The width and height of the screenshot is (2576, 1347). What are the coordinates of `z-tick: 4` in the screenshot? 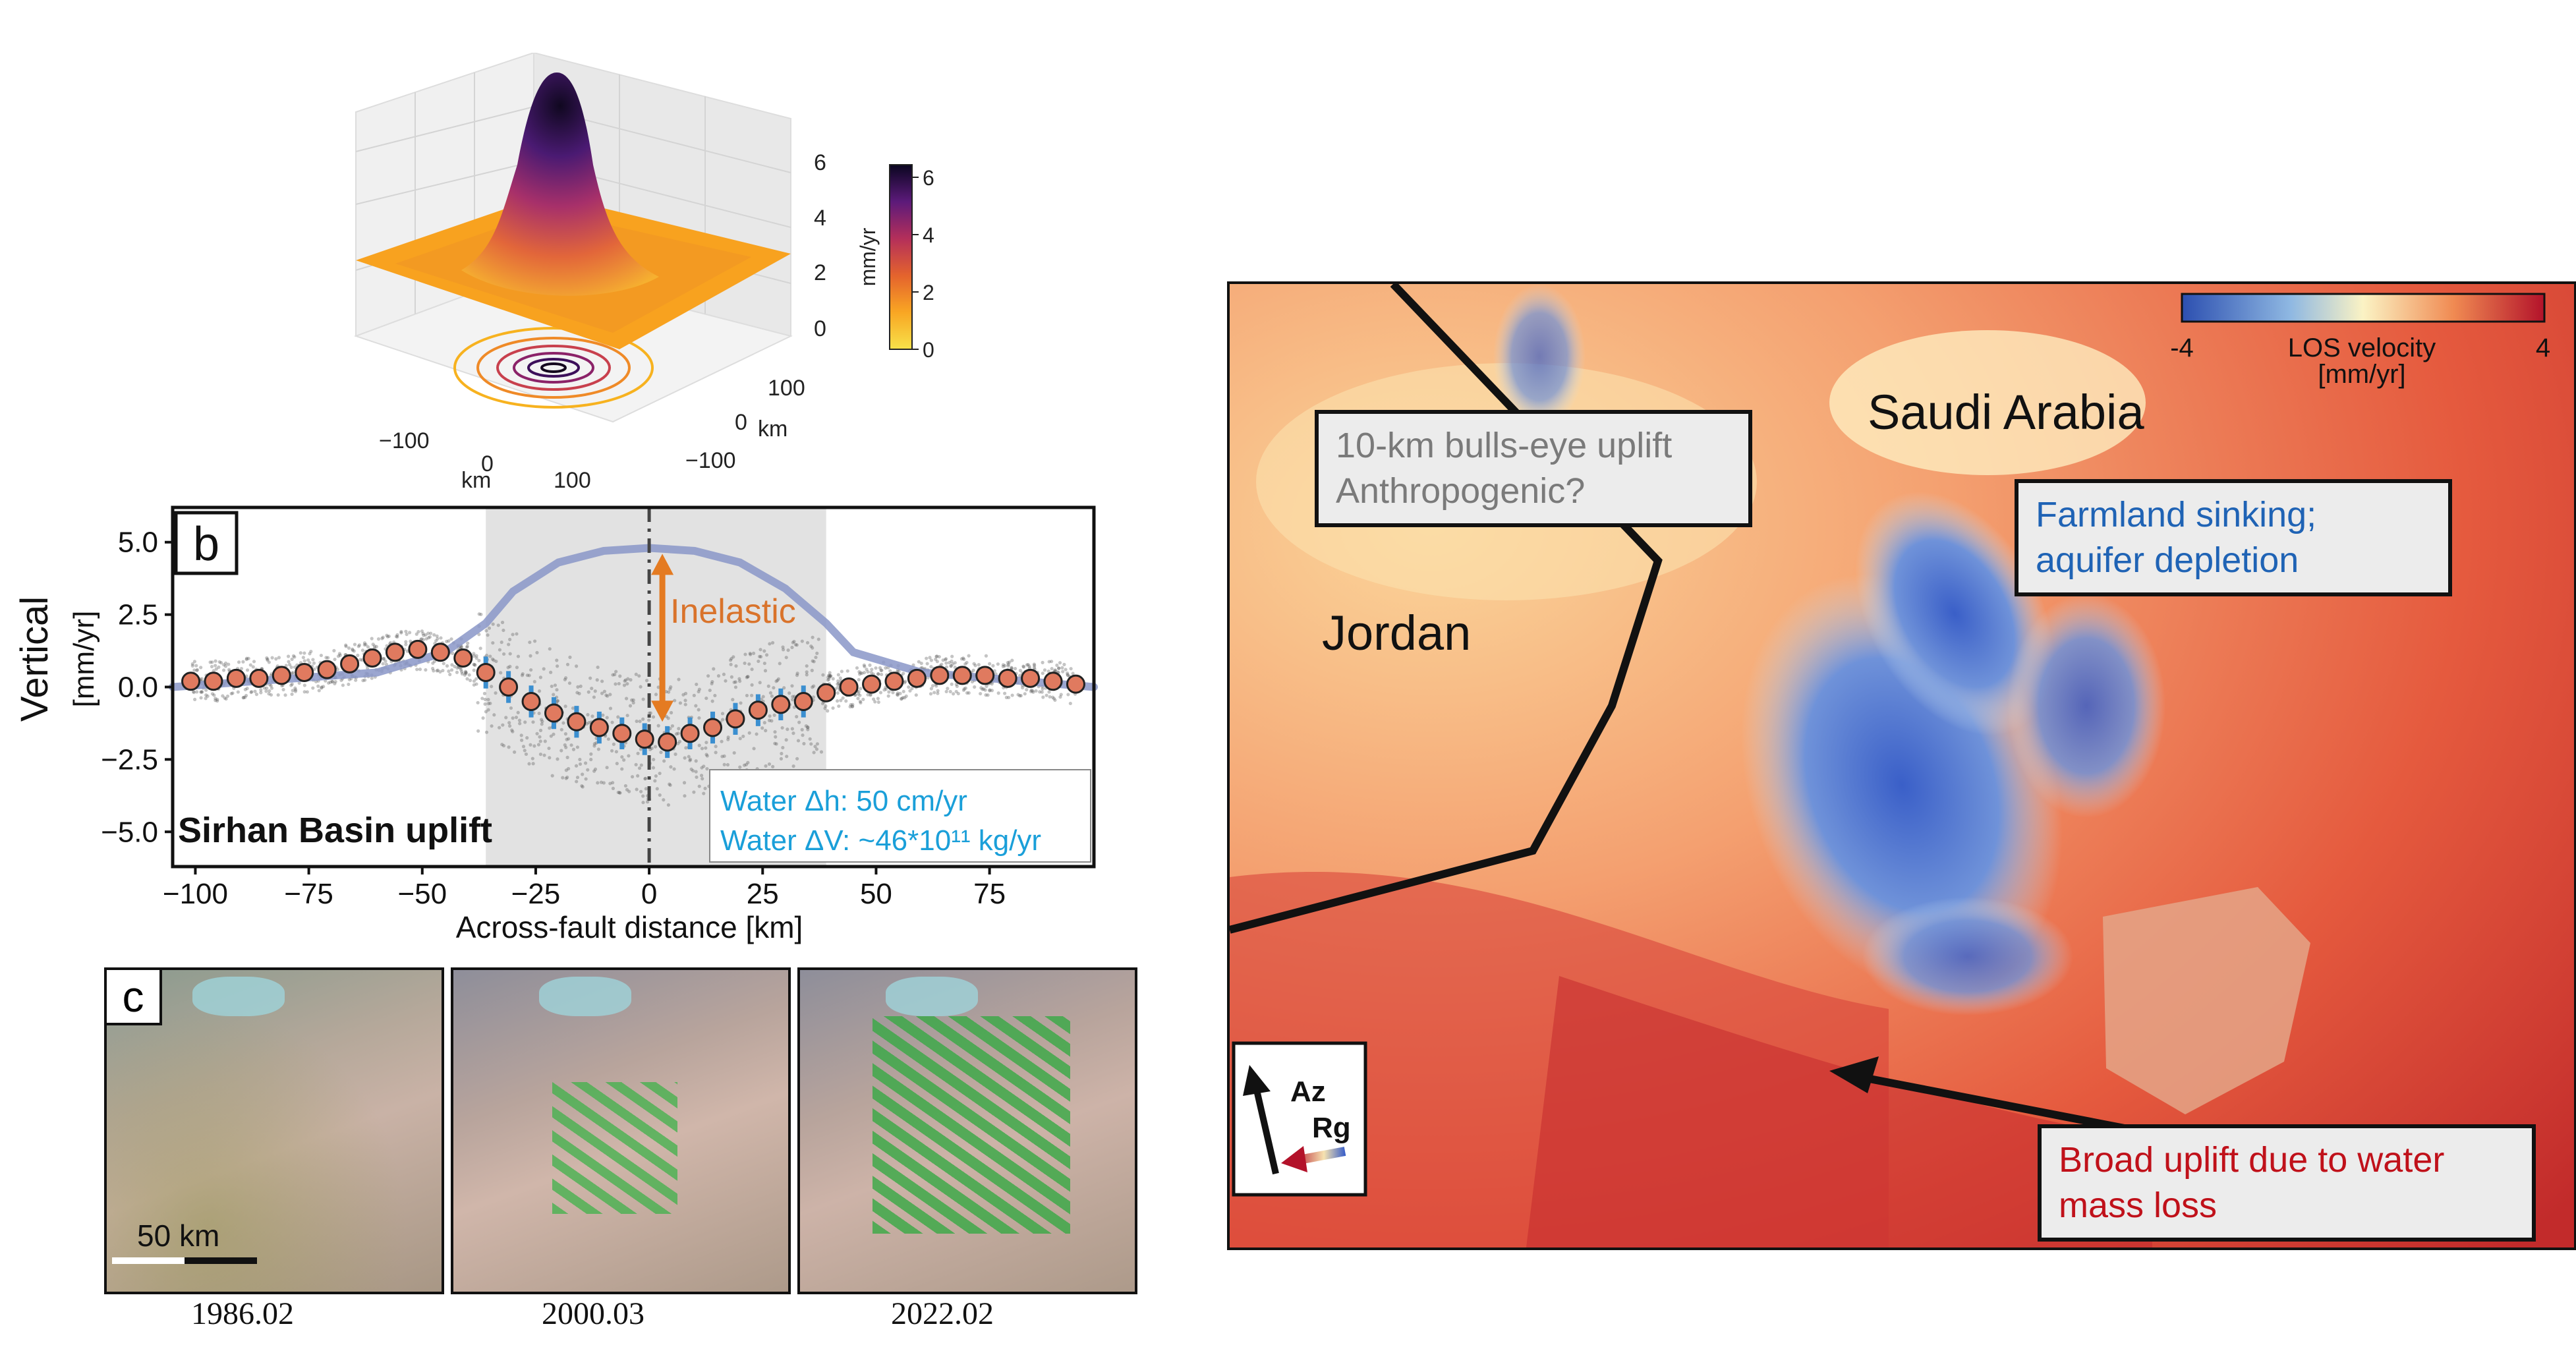 It's located at (820, 219).